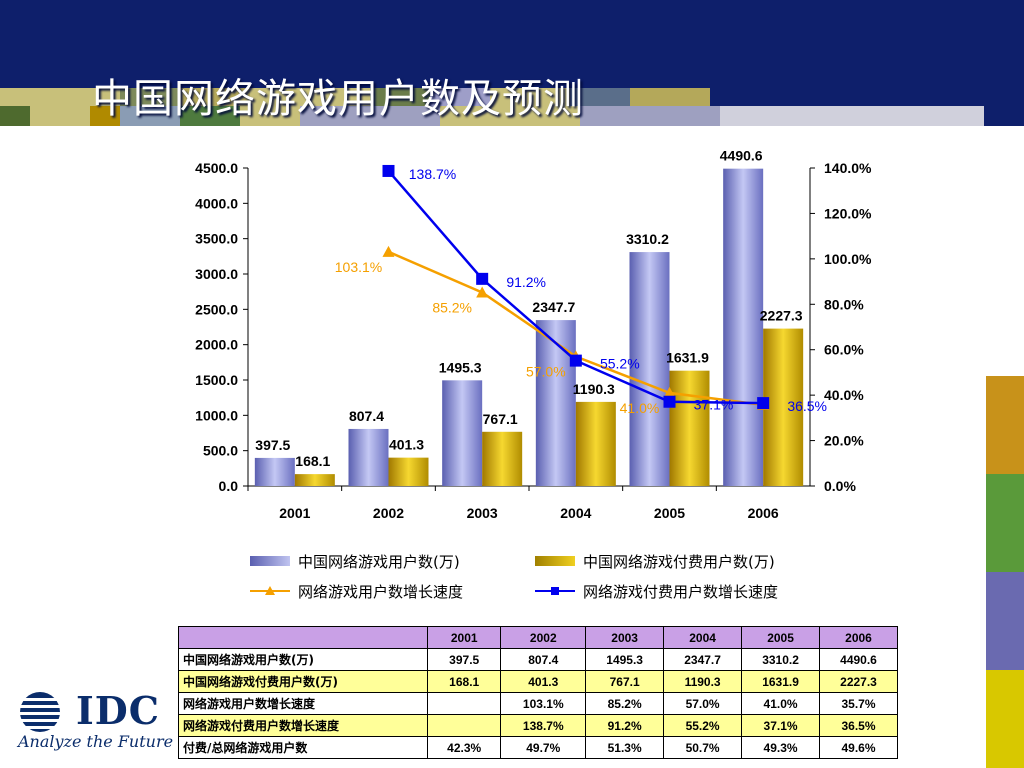 Image resolution: width=1024 pixels, height=768 pixels. What do you see at coordinates (848, 259) in the screenshot?
I see `y-right-tick-label: 100.0%` at bounding box center [848, 259].